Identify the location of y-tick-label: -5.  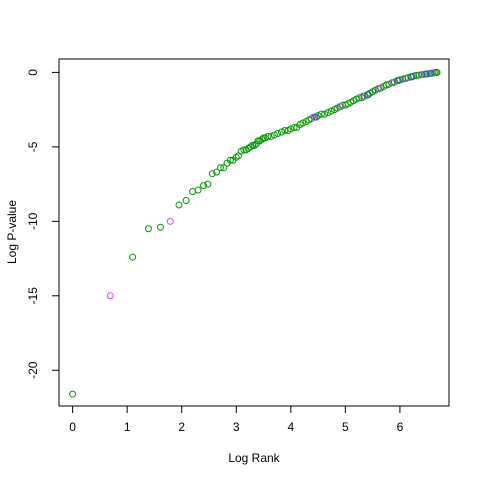
(33, 146).